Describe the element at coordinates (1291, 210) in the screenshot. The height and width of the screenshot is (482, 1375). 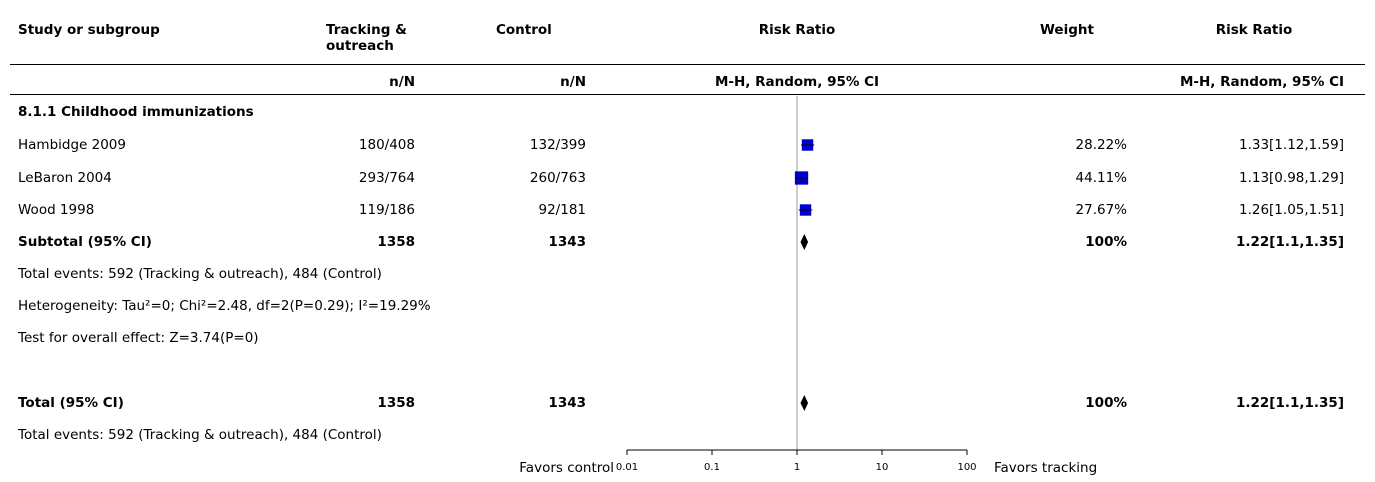
I see `study-rr: 1.26[1.05,1.51]` at that location.